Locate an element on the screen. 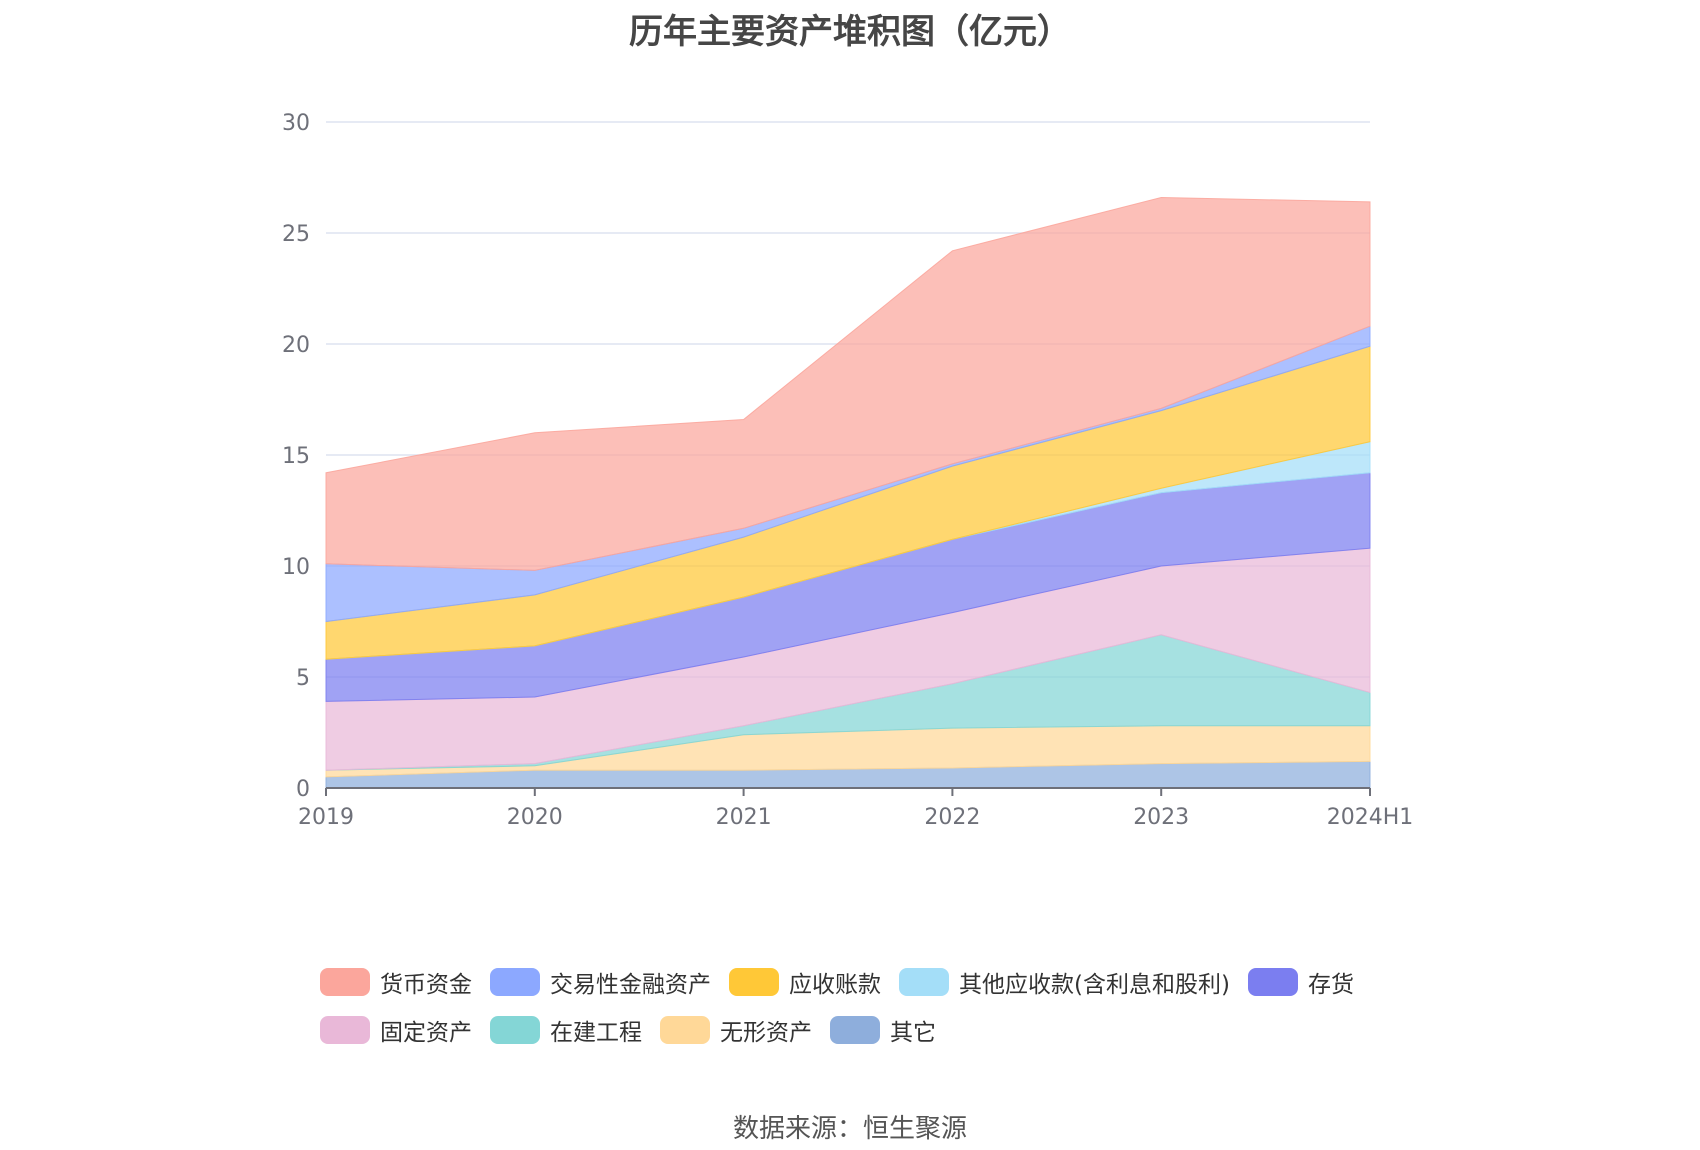 This screenshot has height=1150, width=1700. legend-item-4: 存货 is located at coordinates (1300, 982).